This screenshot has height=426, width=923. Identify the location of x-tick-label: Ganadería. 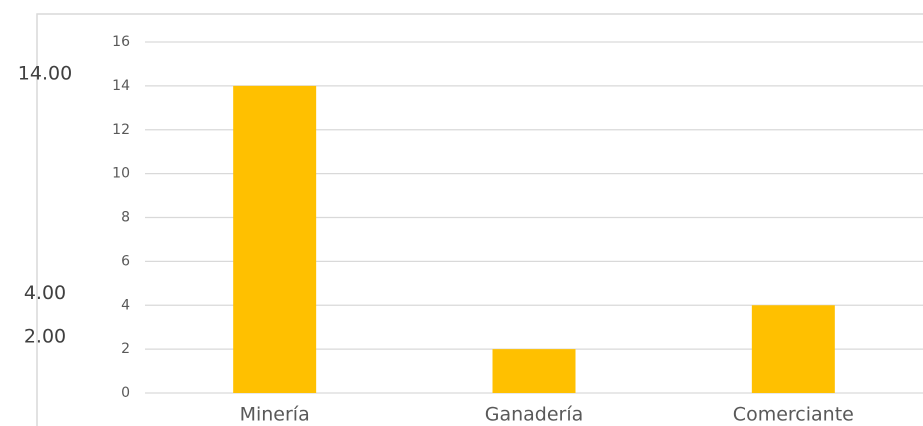
(534, 415).